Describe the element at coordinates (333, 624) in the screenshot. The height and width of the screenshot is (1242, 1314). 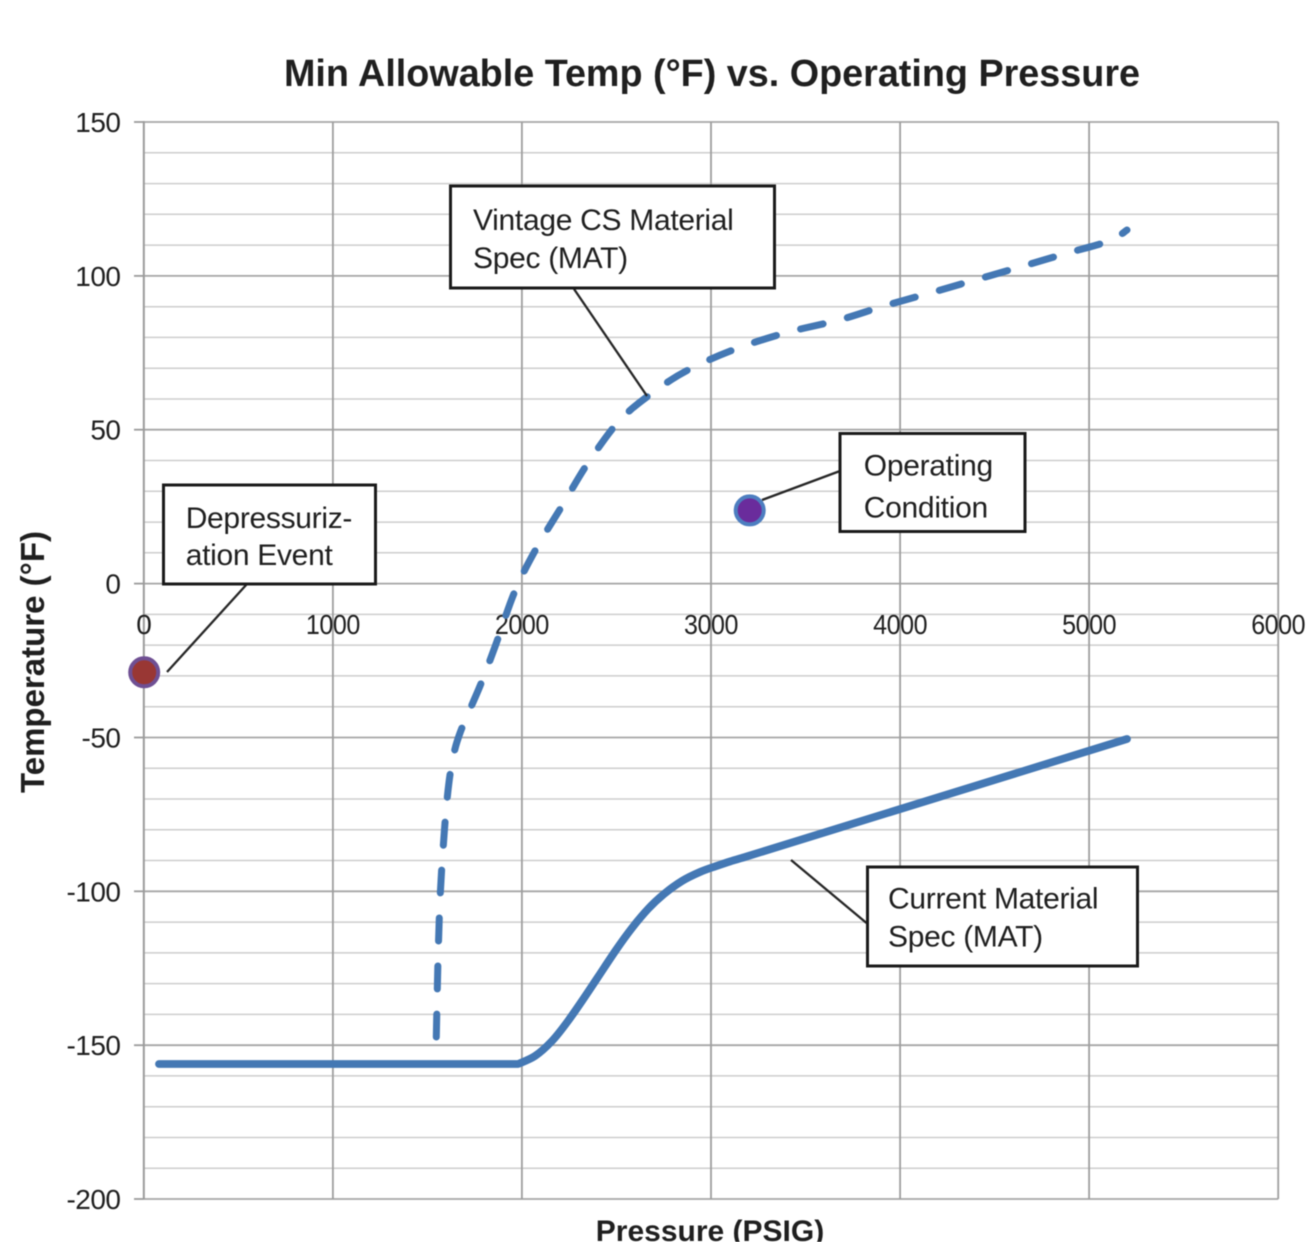
I see `svg-text: 1000` at that location.